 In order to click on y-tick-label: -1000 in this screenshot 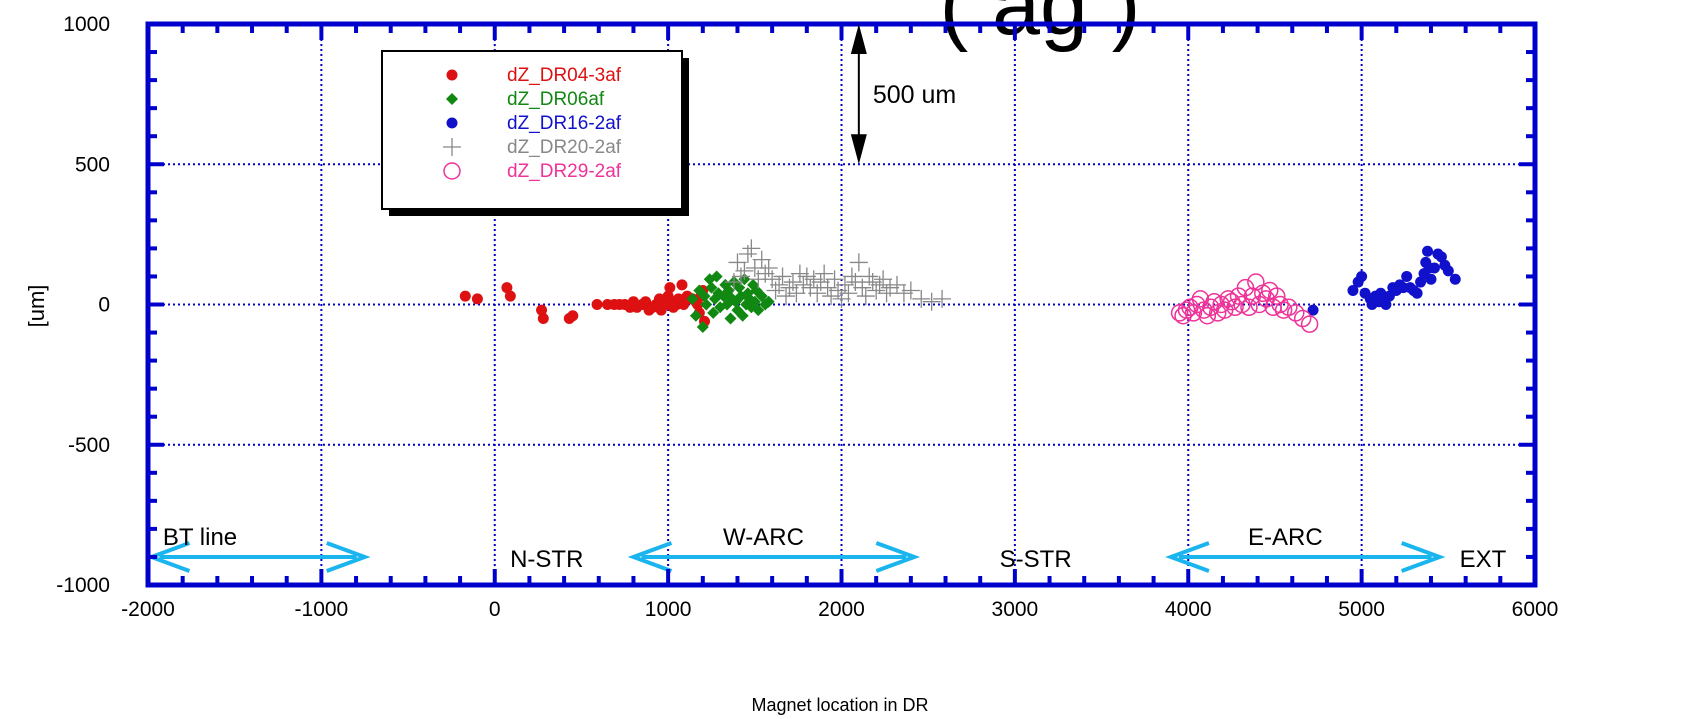, I will do `click(83, 585)`.